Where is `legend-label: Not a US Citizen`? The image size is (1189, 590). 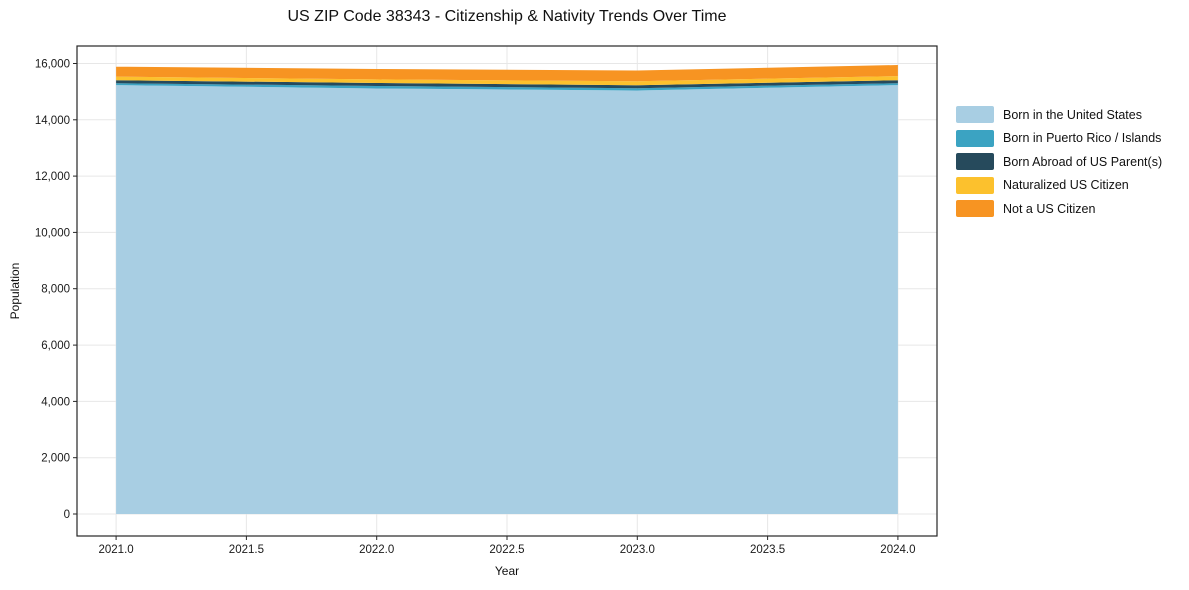
legend-label: Not a US Citizen is located at coordinates (1049, 208).